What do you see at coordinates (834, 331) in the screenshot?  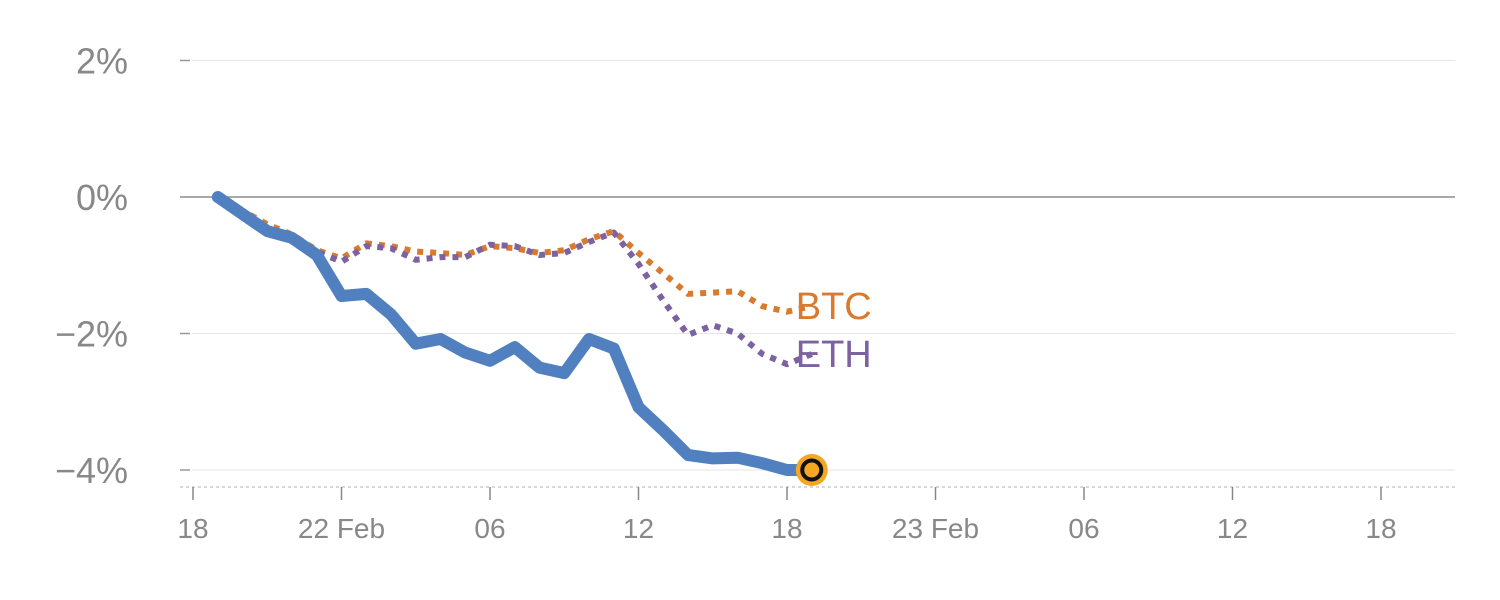 I see `series-labels: BTC ETH` at bounding box center [834, 331].